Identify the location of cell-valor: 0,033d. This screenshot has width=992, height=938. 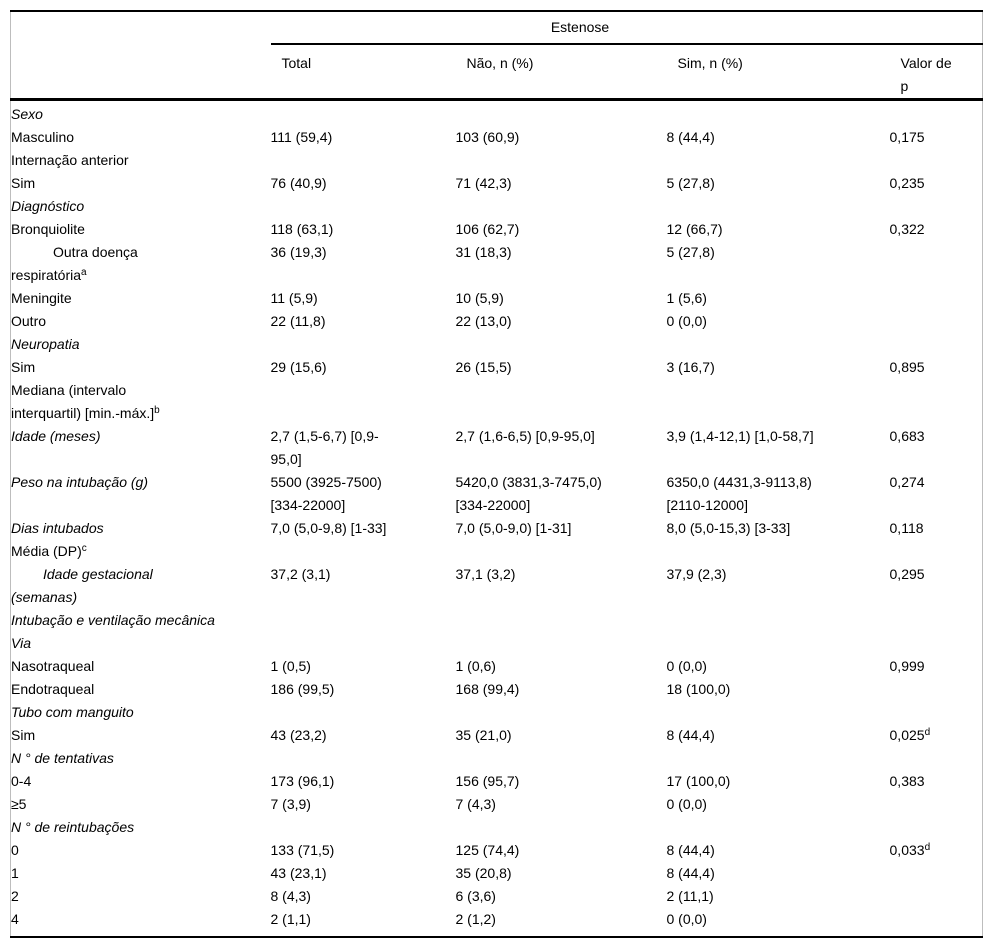
(910, 850).